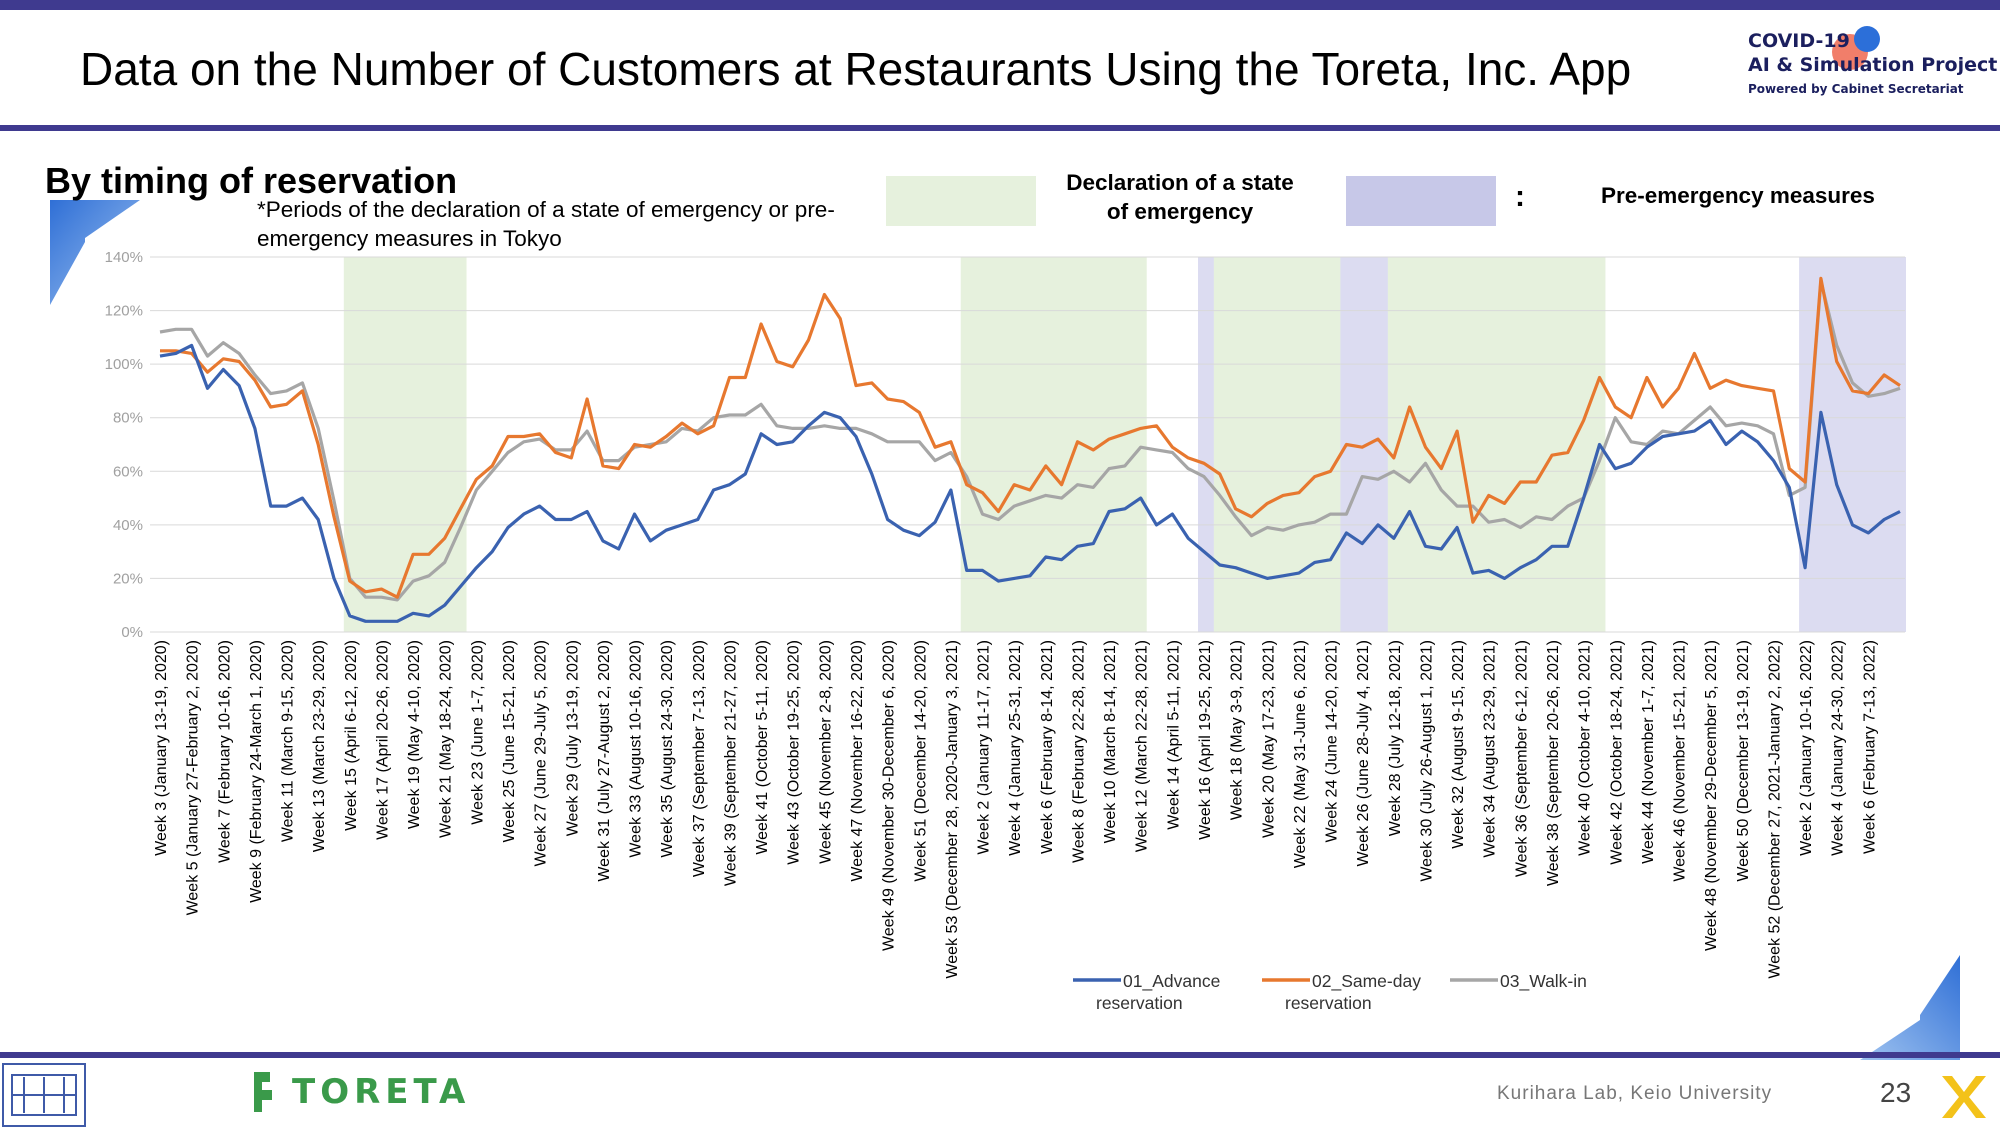 This screenshot has height=1127, width=2000. Describe the element at coordinates (1838, 748) in the screenshot. I see `x-tick-label: Week 4 (January 24-30, 2022)` at that location.